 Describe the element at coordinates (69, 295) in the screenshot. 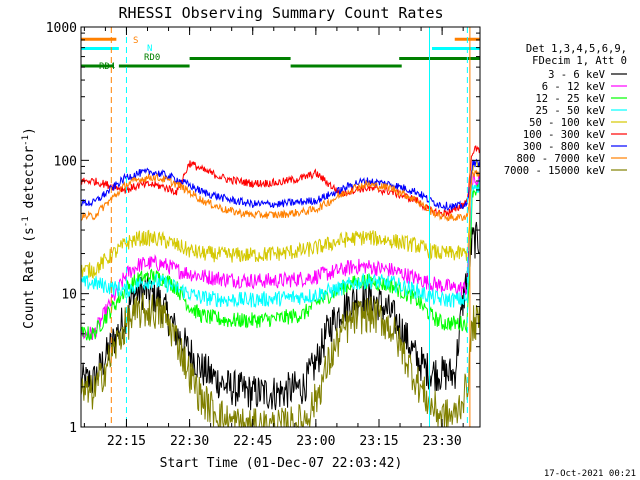

I see `y-tick-label-1: 10` at that location.